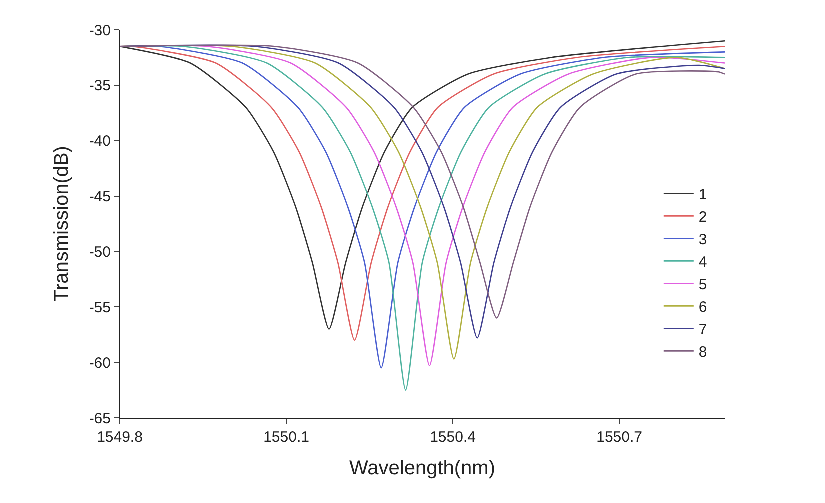 The width and height of the screenshot is (825, 503). I want to click on x-tick-label: 1550.4, so click(453, 437).